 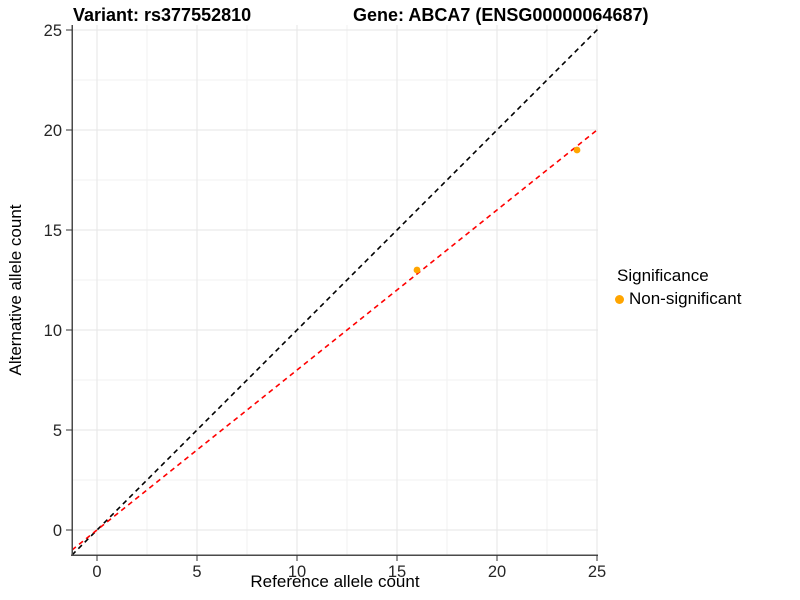 I want to click on y-tick-label: 25, so click(x=53, y=31).